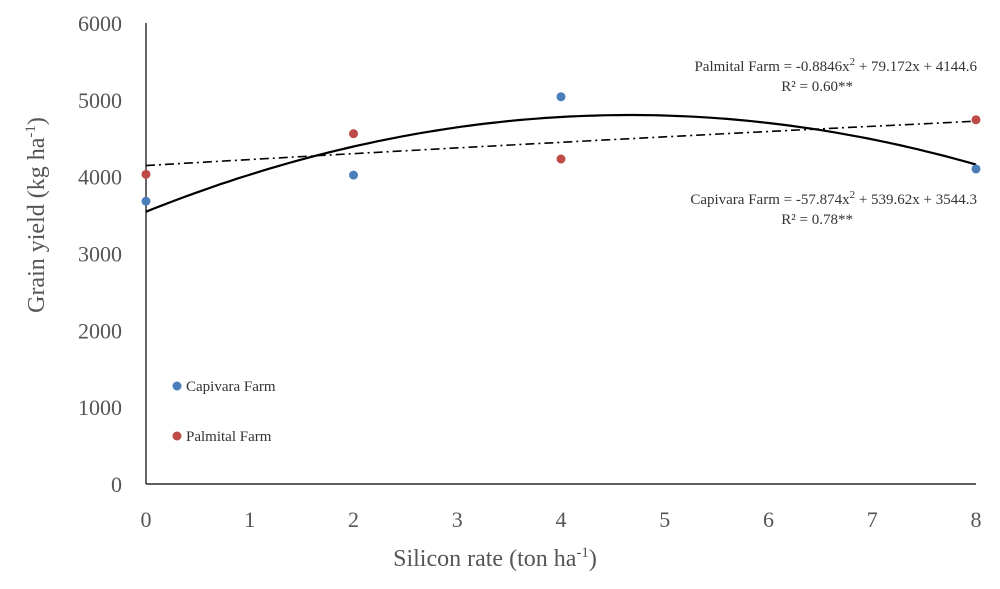 The width and height of the screenshot is (1000, 589). Describe the element at coordinates (116, 484) in the screenshot. I see `y-tick-label: 0` at that location.